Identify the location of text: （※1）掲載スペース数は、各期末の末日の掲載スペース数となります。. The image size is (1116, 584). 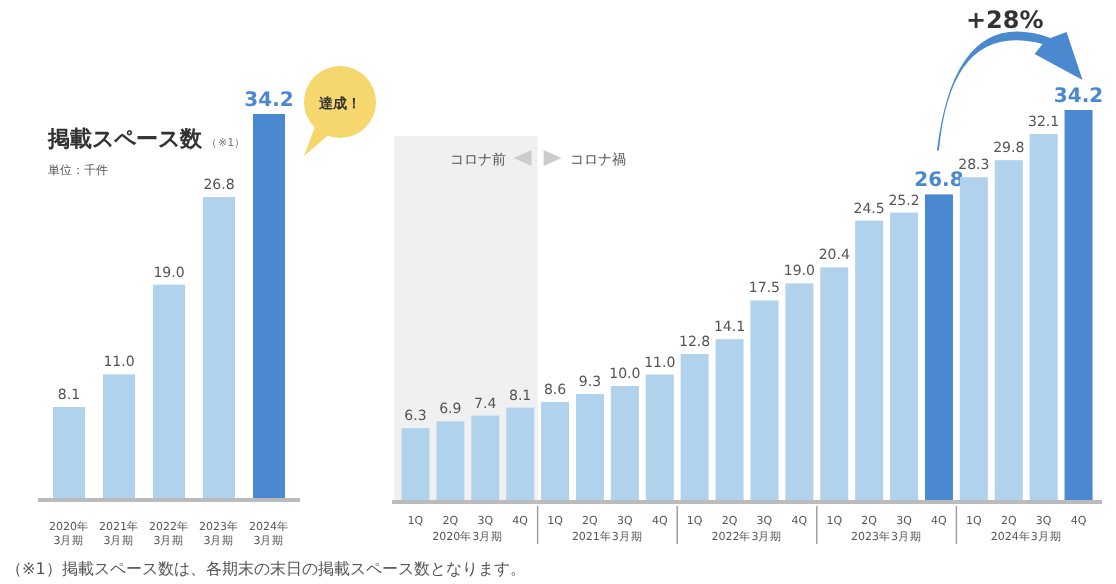
(266, 569).